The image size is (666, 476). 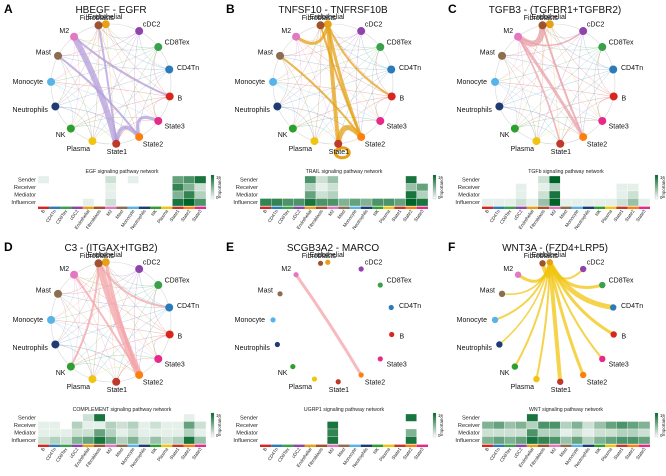 I want to click on heatmap-col-label: State1, so click(x=619, y=215).